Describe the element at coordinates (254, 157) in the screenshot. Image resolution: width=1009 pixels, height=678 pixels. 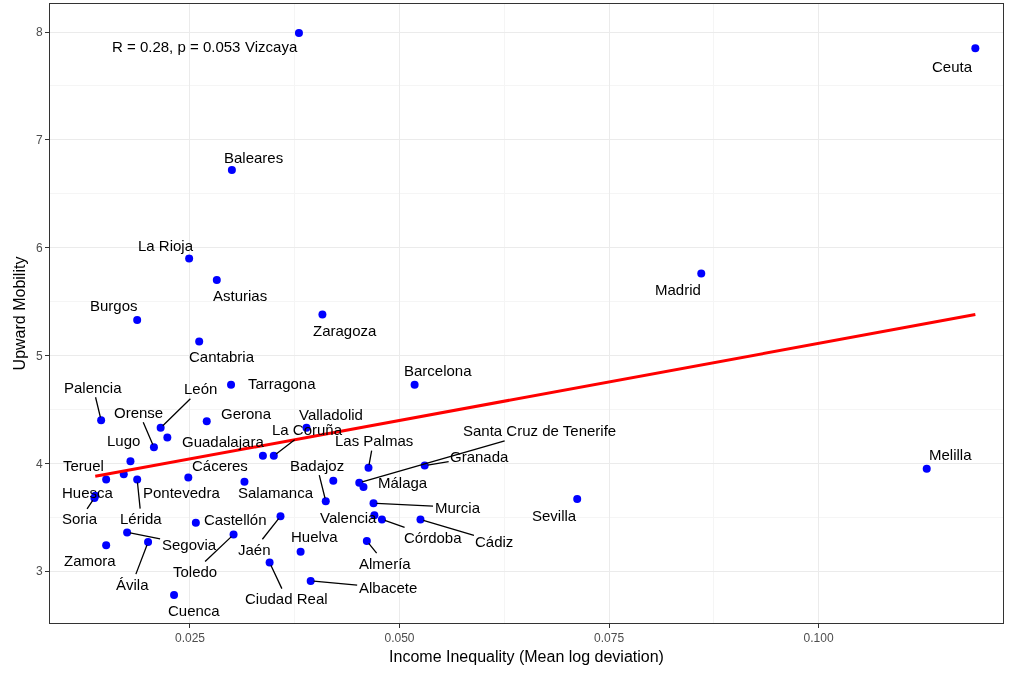
I see `data-label: Baleares` at that location.